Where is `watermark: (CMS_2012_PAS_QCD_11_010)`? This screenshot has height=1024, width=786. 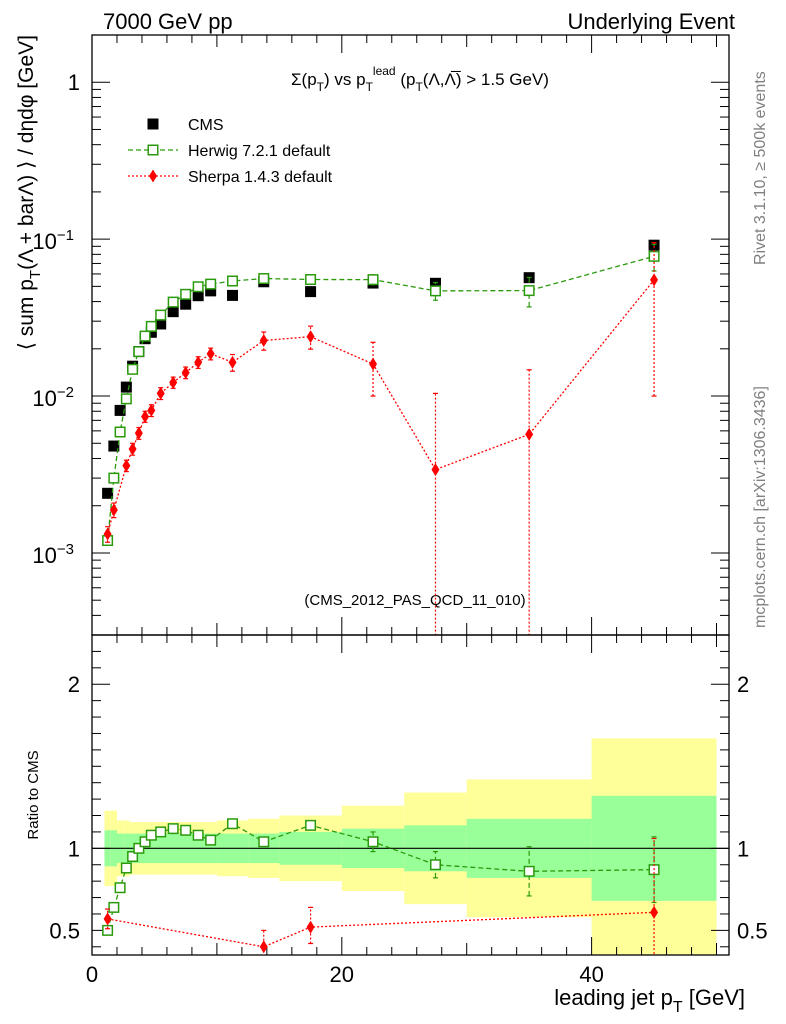 watermark: (CMS_2012_PAS_QCD_11_010) is located at coordinates (414, 600).